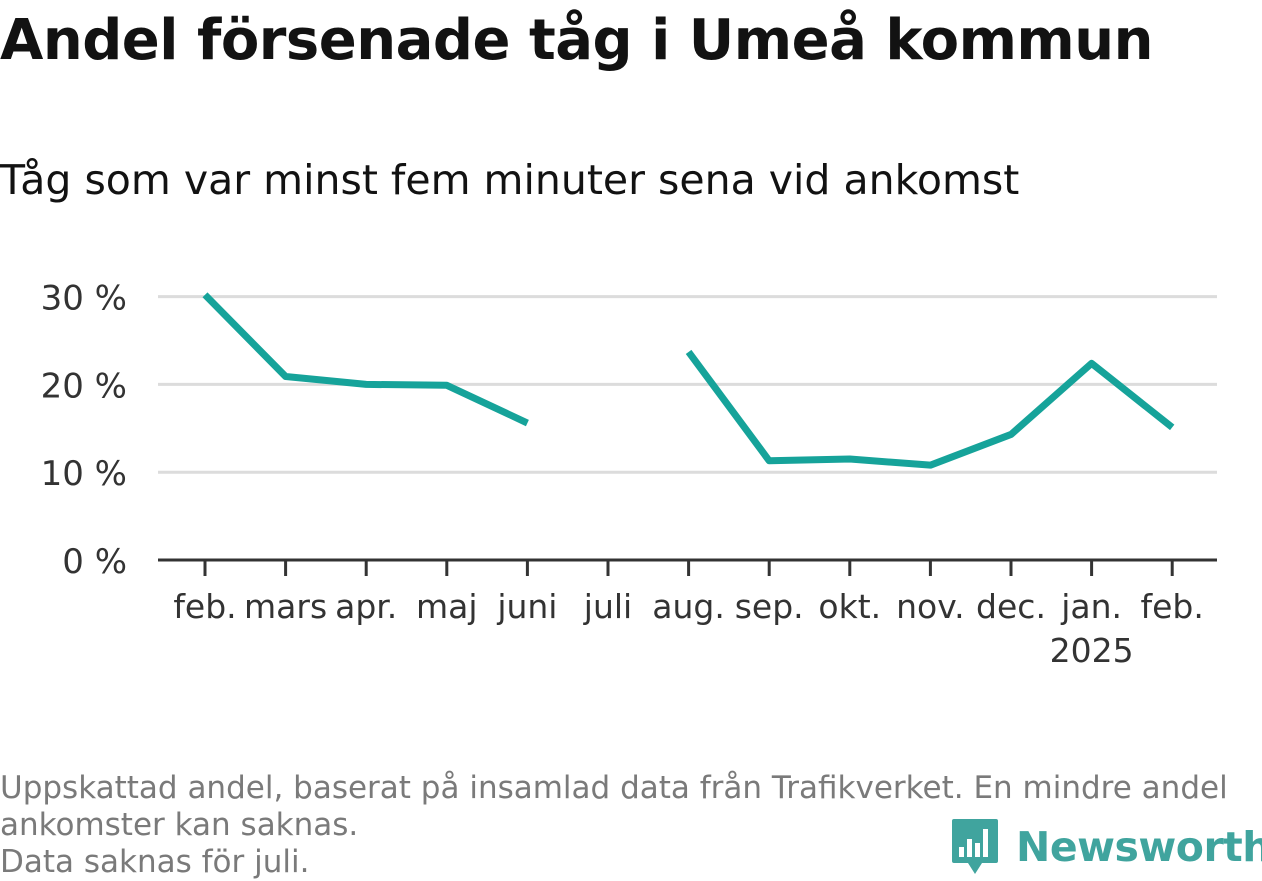  What do you see at coordinates (84, 386) in the screenshot?
I see `y-tick-label: 20 %` at bounding box center [84, 386].